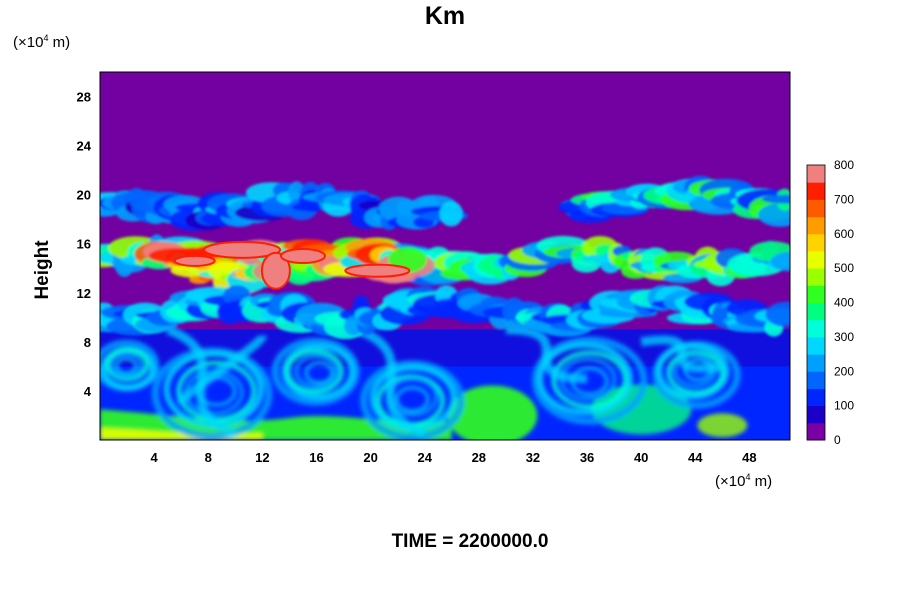 Image resolution: width=900 pixels, height=600 pixels. I want to click on x-axis-ticks: 4 8 12 16 20 24 28 32 36 40 44 48, so click(454, 457).